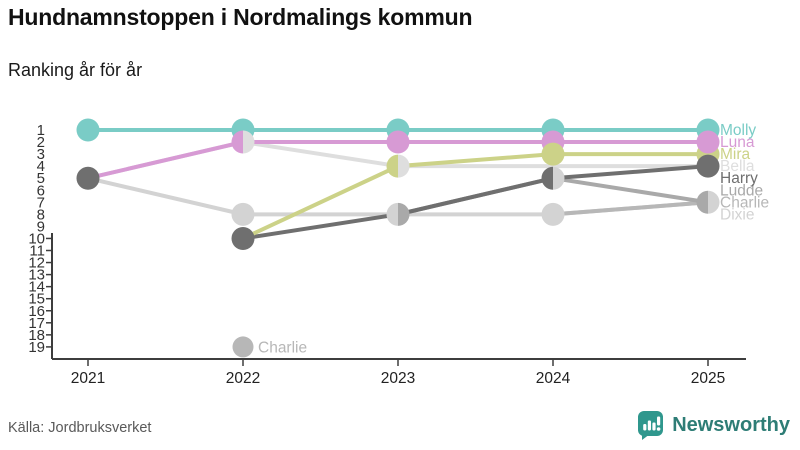  I want to click on y-axis-tick-label: 1, so click(41, 130).